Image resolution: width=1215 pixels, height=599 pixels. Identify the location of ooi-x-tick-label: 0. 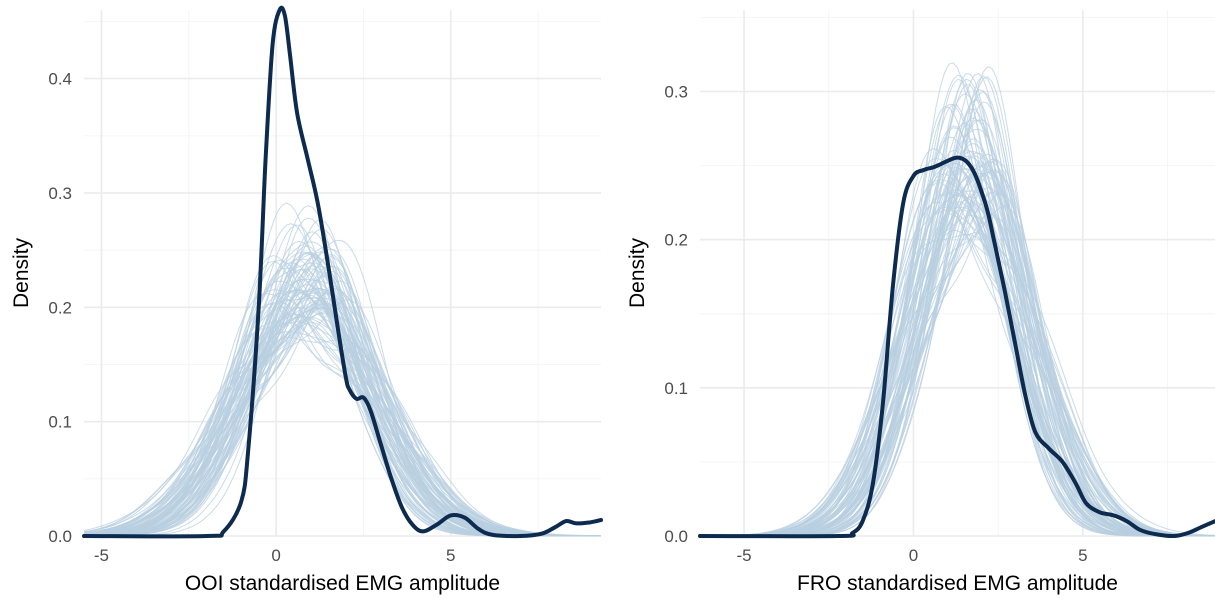
(275, 555).